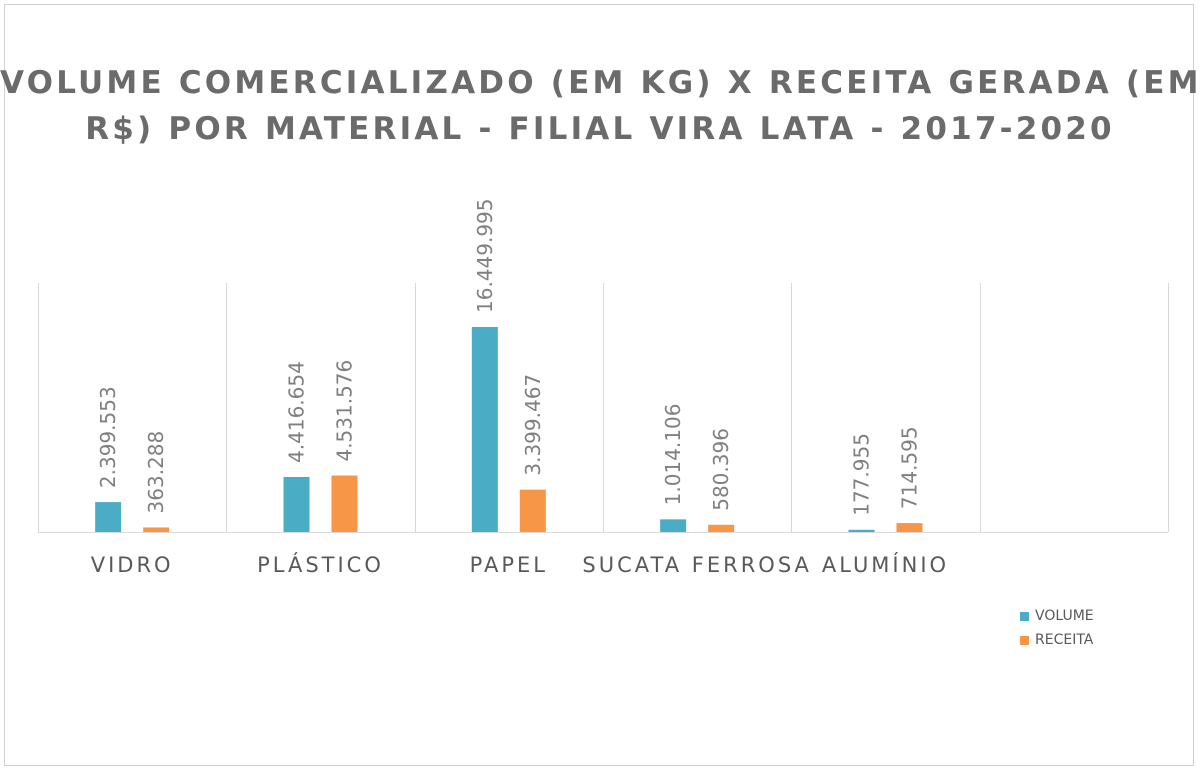 The height and width of the screenshot is (771, 1200). What do you see at coordinates (108, 517) in the screenshot?
I see `bar-volume-vidro` at bounding box center [108, 517].